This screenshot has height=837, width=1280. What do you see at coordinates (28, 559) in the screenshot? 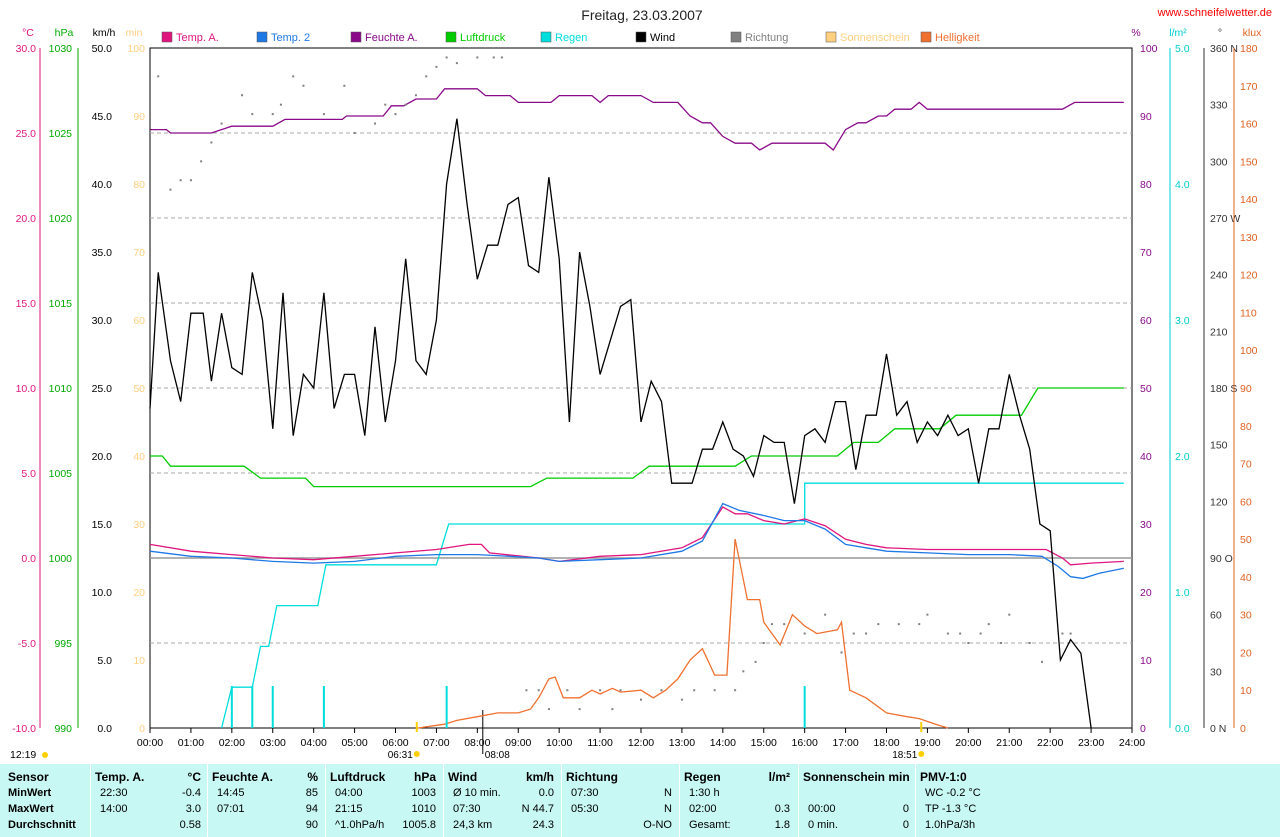
I see `temp-axis-tick-label: 0.0` at bounding box center [28, 559].